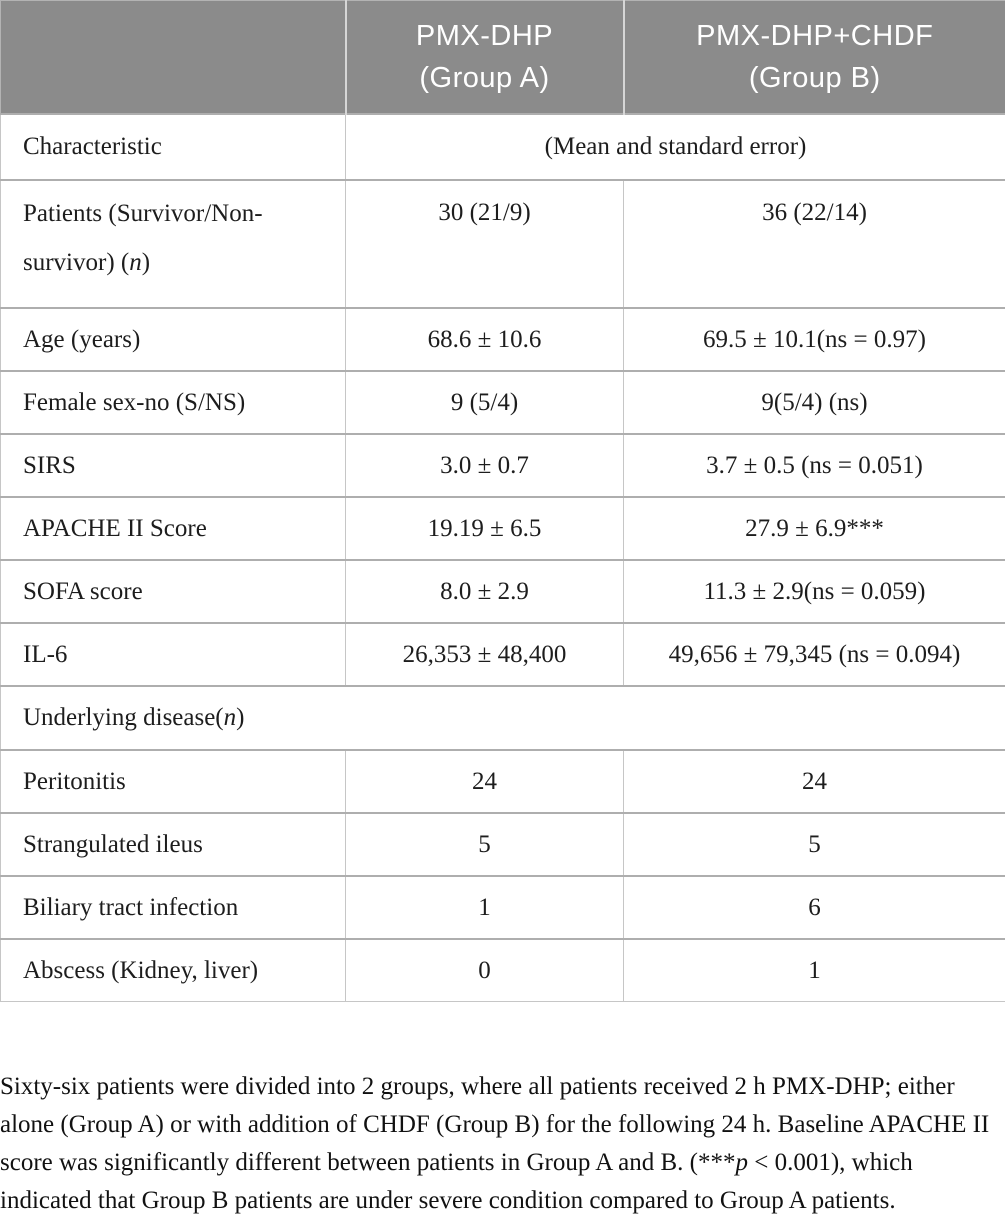  I want to click on group-a-value: 8.0 ± 2.9, so click(485, 591).